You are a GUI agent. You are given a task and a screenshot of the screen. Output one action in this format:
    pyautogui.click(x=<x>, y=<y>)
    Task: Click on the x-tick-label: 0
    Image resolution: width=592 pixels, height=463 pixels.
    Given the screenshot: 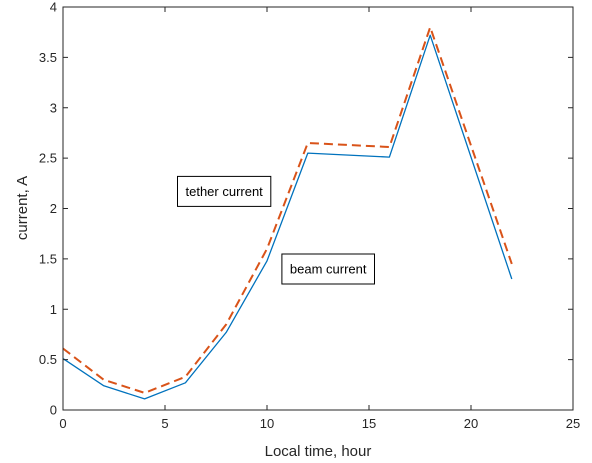 What is the action you would take?
    pyautogui.click(x=62, y=423)
    